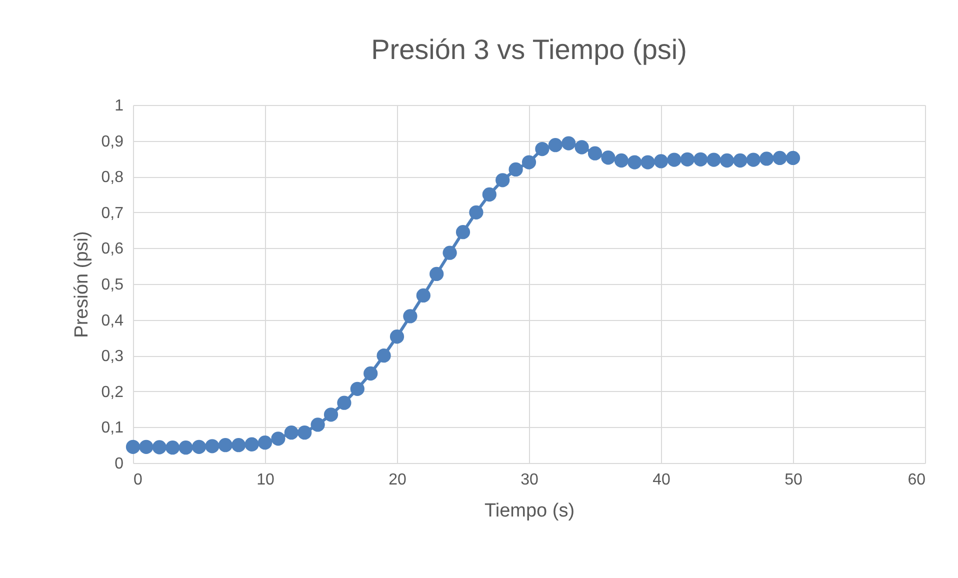  Describe the element at coordinates (112, 285) in the screenshot. I see `y-tick-label: 0,5` at that location.